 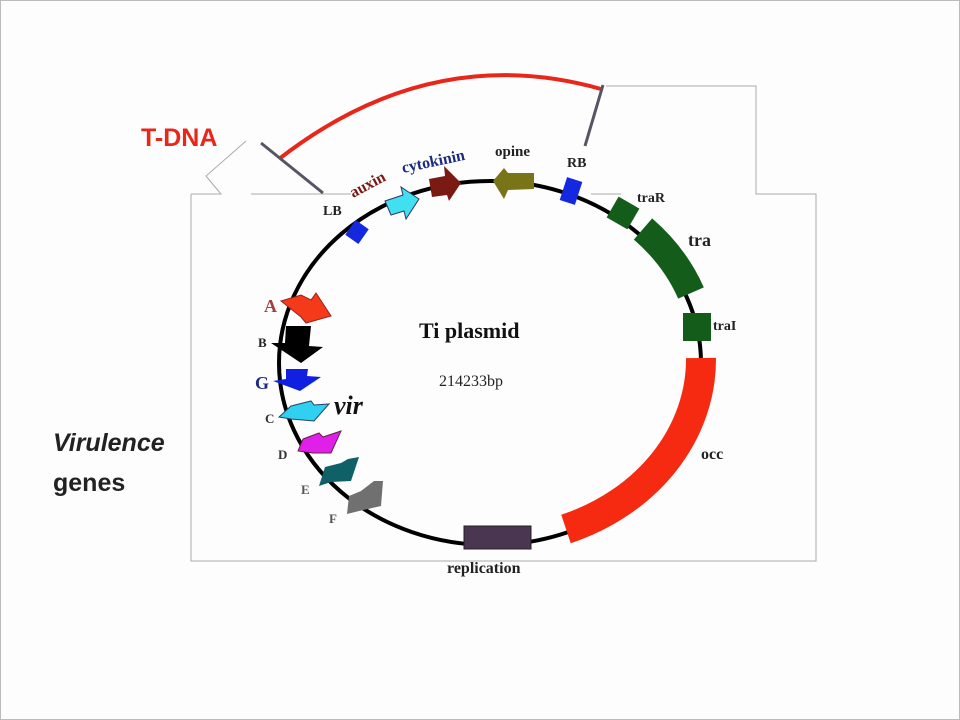 What do you see at coordinates (668, 258) in the screenshot?
I see `tra-region` at bounding box center [668, 258].